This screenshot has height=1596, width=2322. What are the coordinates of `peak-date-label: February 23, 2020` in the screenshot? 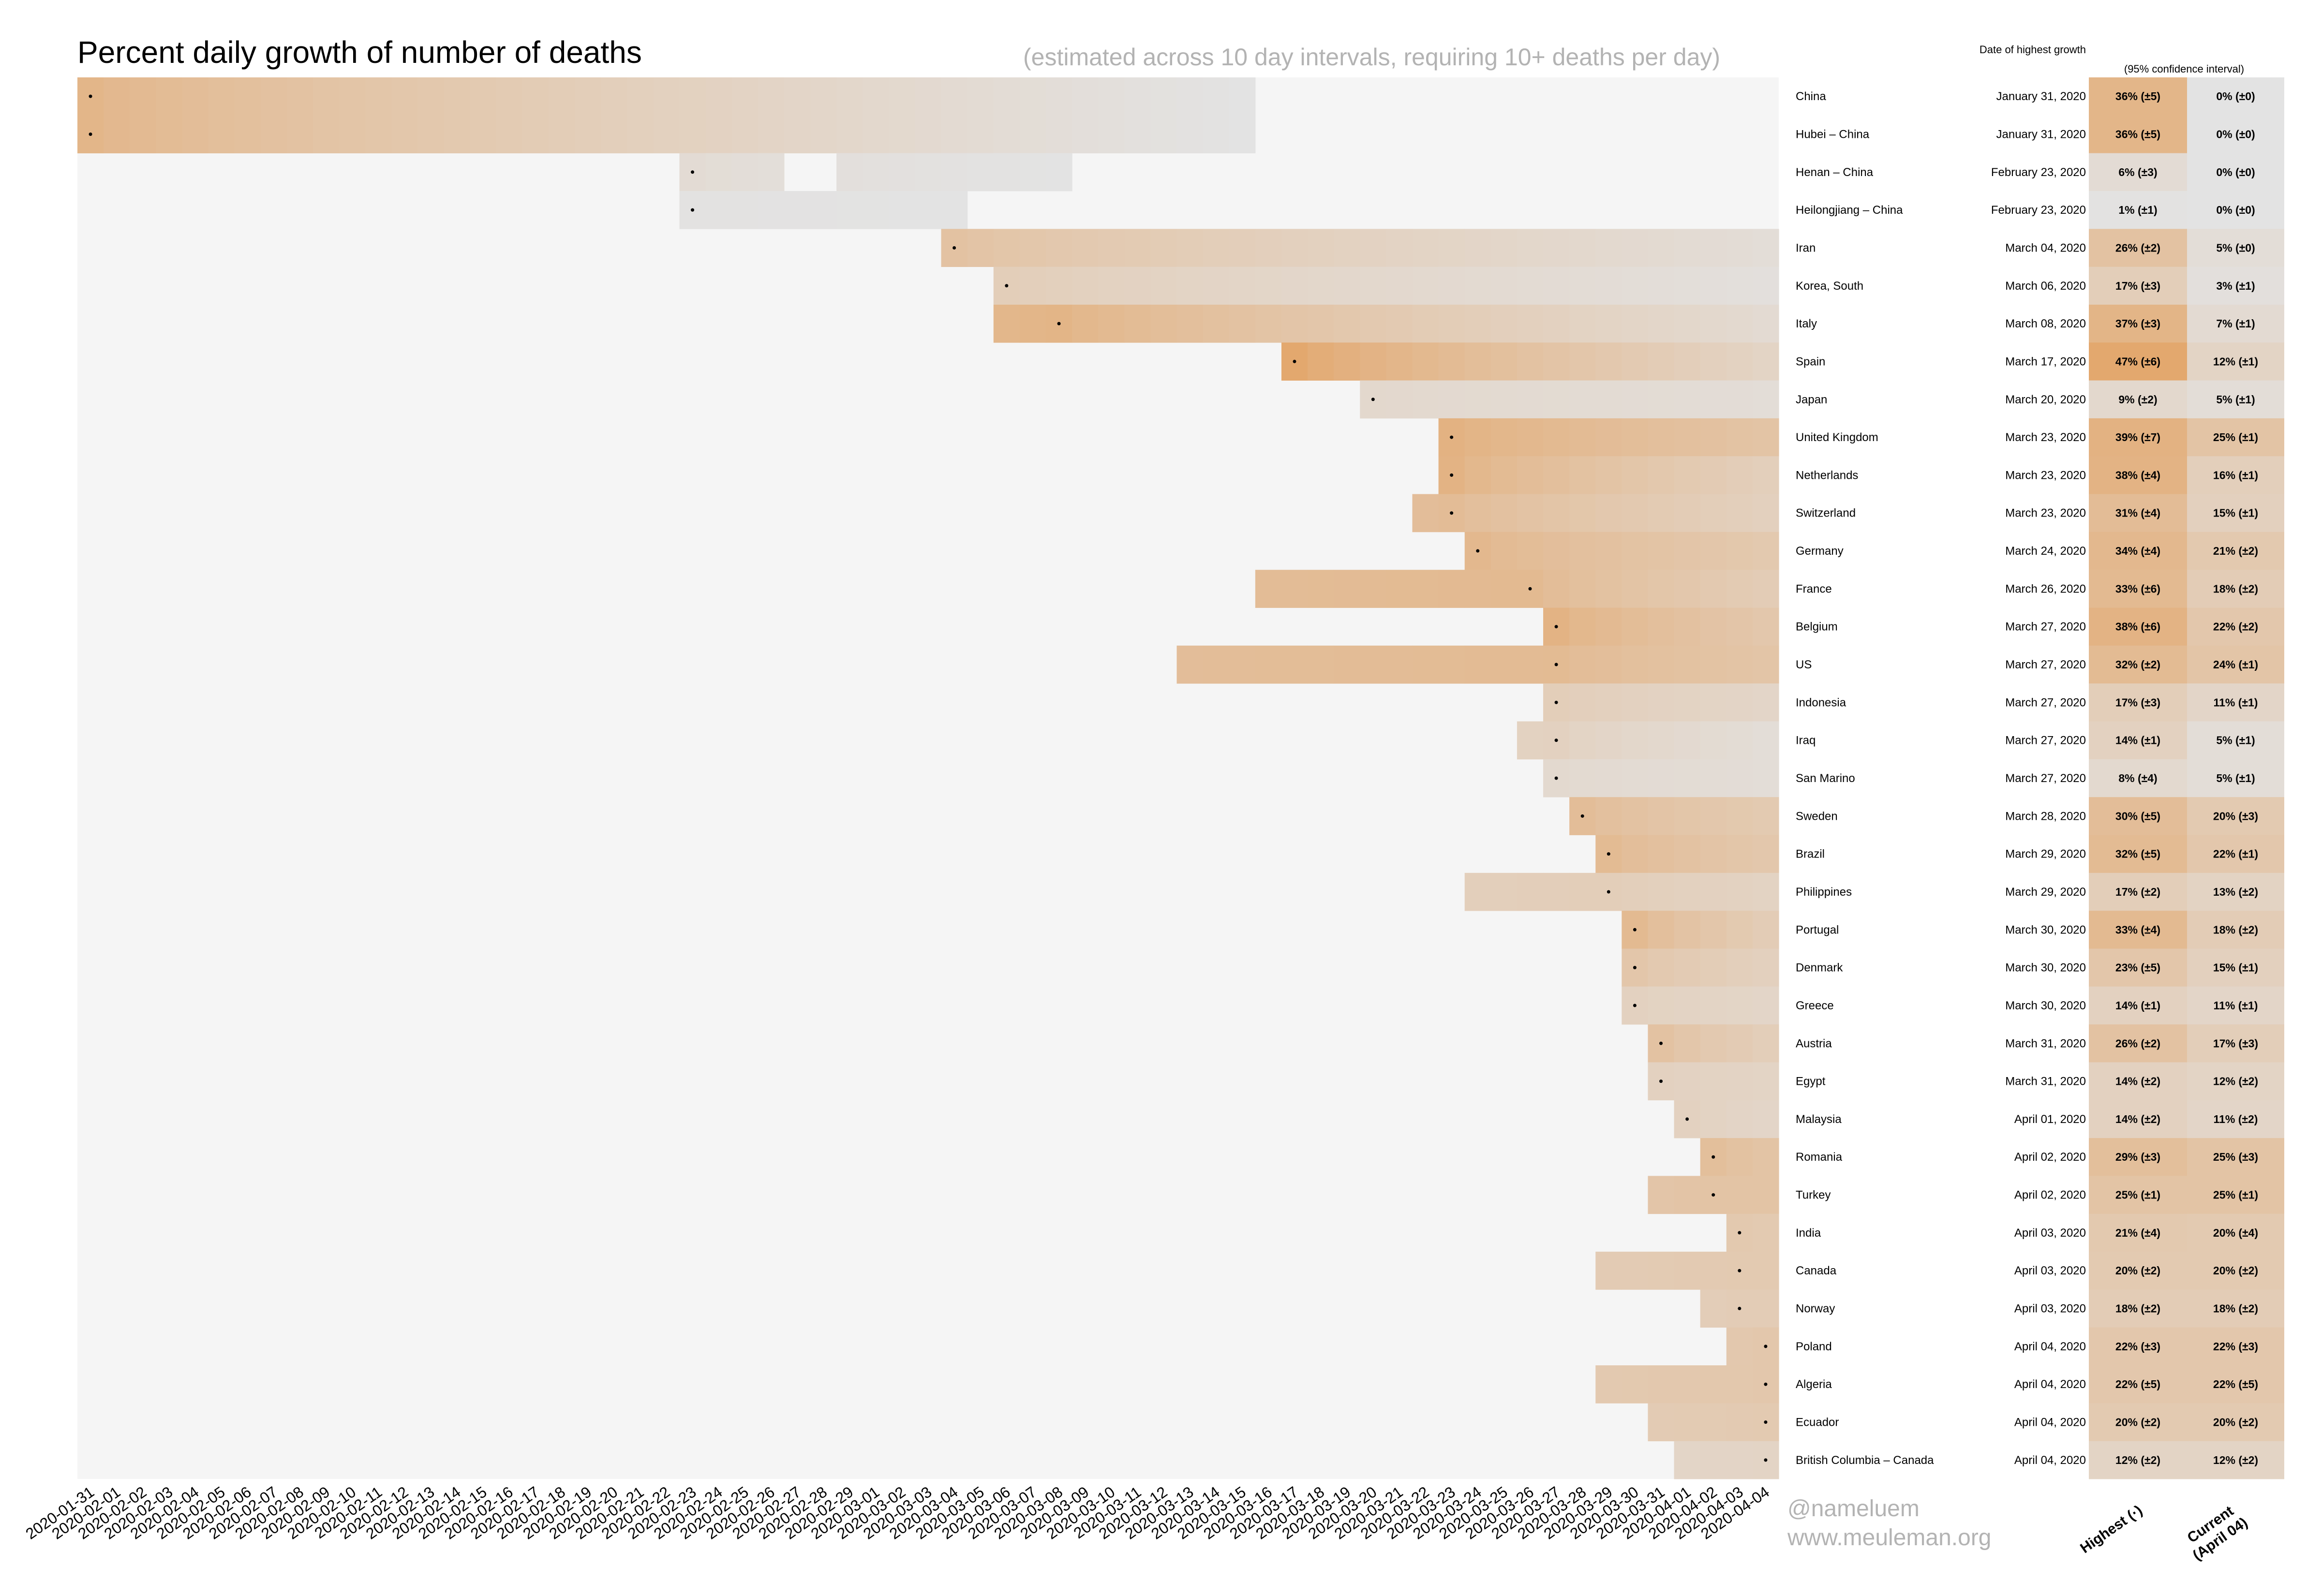 It's located at (2038, 172).